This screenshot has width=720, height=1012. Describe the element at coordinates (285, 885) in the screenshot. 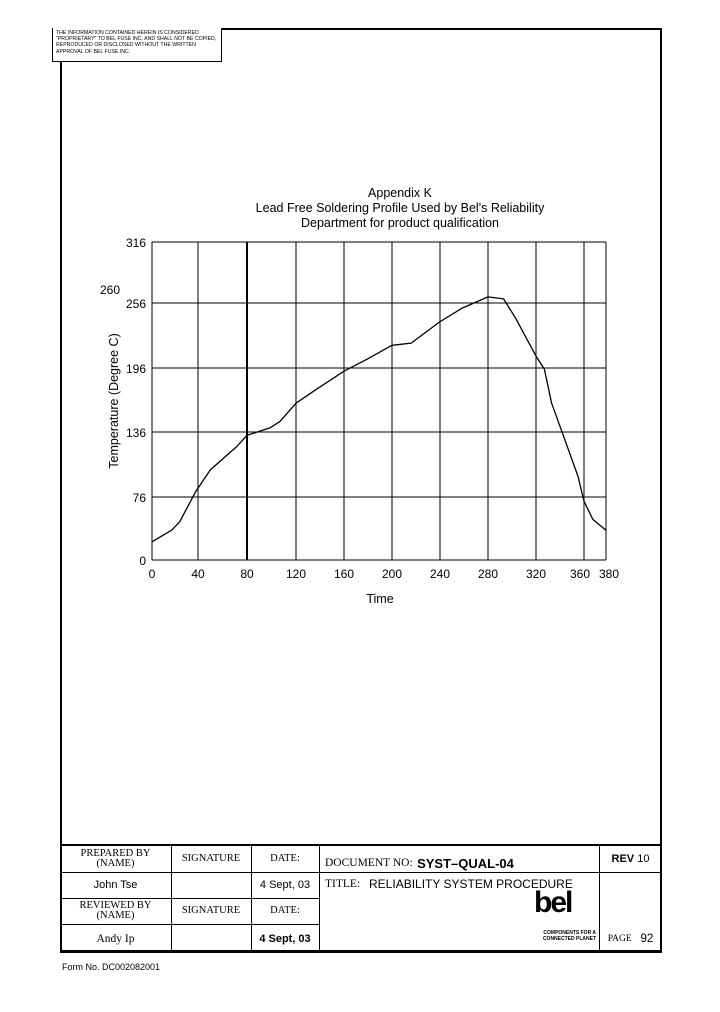

I see `prepared-date: 4 Sept, 03` at that location.